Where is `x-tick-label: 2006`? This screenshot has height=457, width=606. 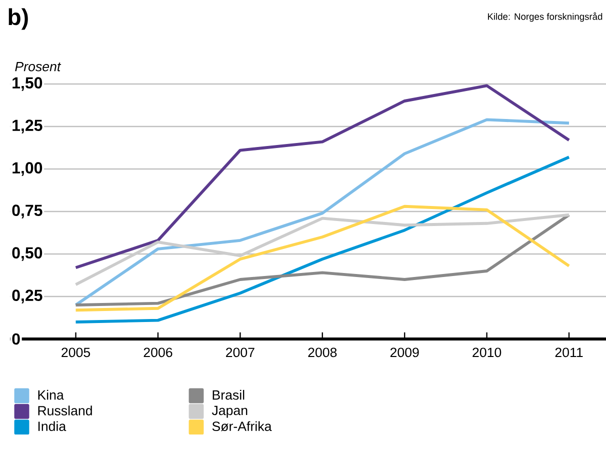
x-tick-label: 2006 is located at coordinates (158, 353).